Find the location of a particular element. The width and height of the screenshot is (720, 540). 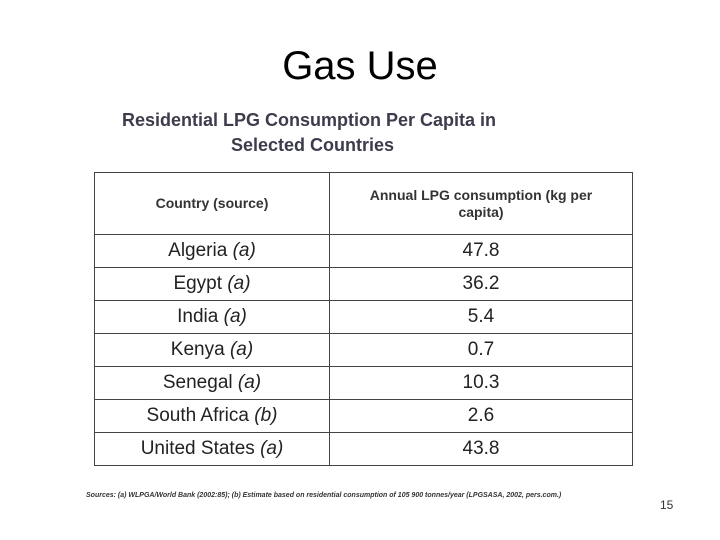

slide-title: Gas Use is located at coordinates (360, 66).